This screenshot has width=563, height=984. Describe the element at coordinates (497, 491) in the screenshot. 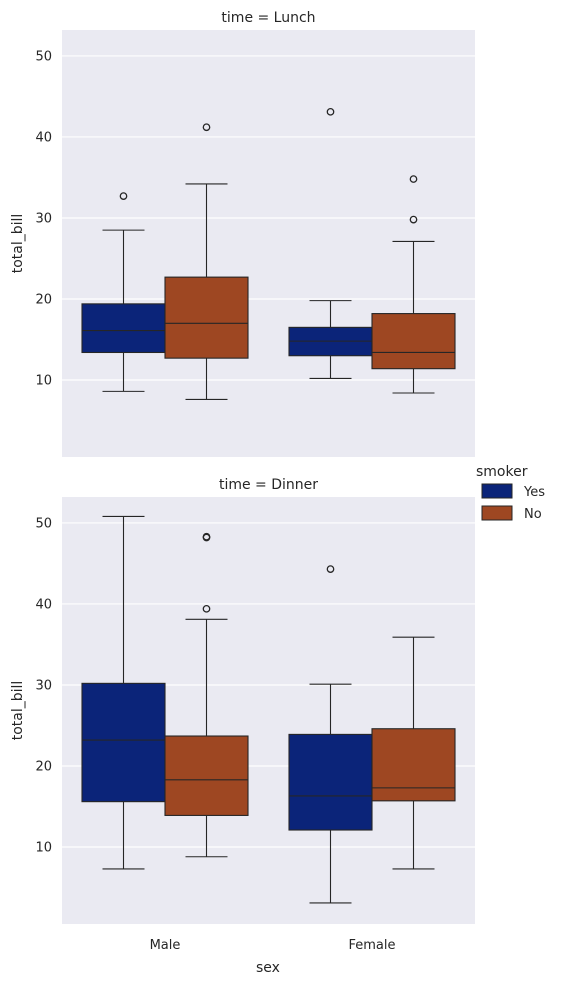

I see `legend-swatch-yes` at that location.